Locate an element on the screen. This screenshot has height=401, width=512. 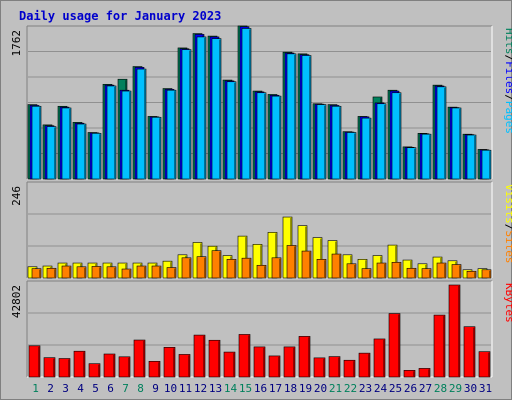
x-tick-day-11: 11 is located at coordinates (185, 388).